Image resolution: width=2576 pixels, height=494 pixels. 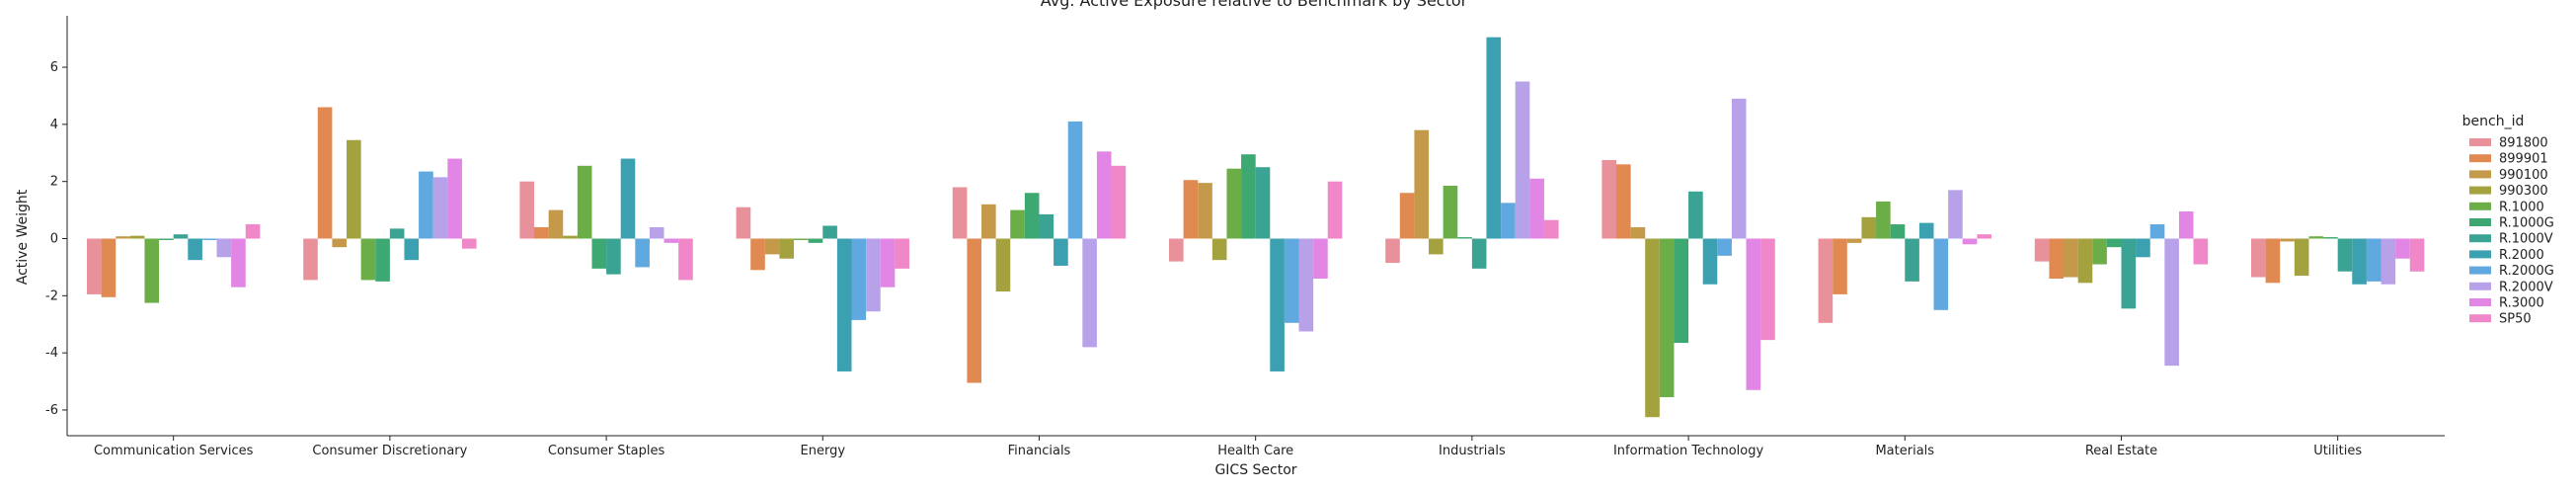 I want to click on legend-label: 990100, so click(x=2523, y=175).